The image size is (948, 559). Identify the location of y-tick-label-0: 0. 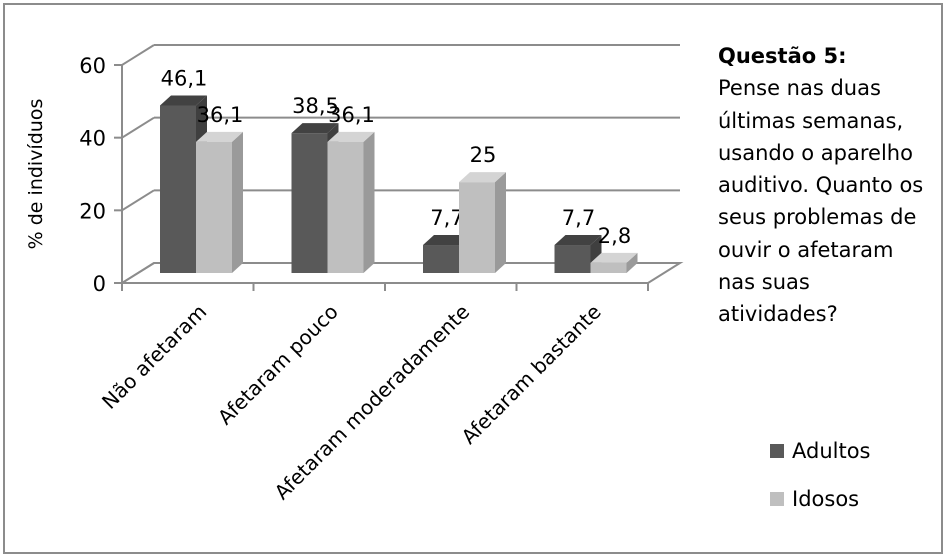
(99, 284).